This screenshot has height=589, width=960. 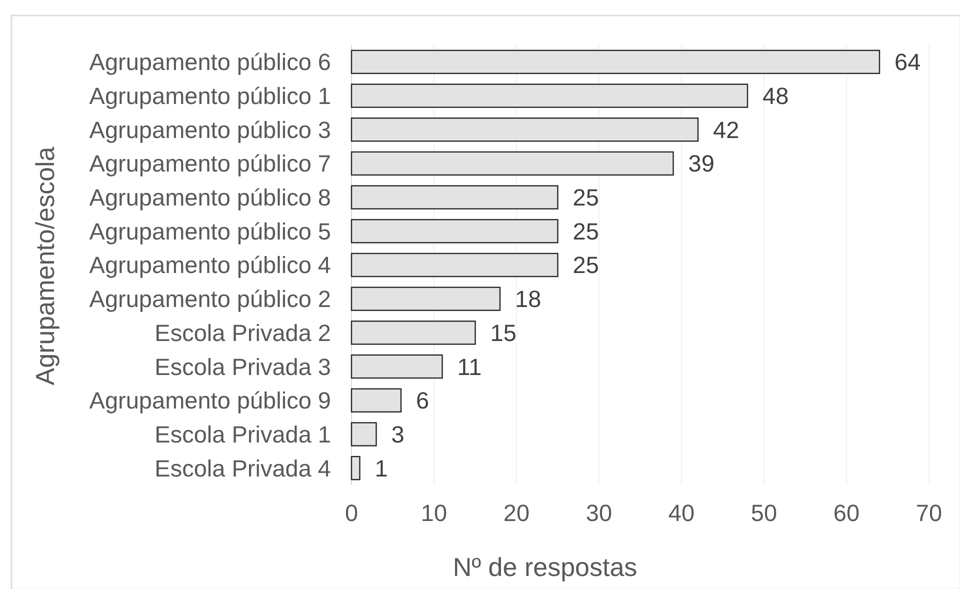 I want to click on x-tick-label: 40, so click(x=681, y=513).